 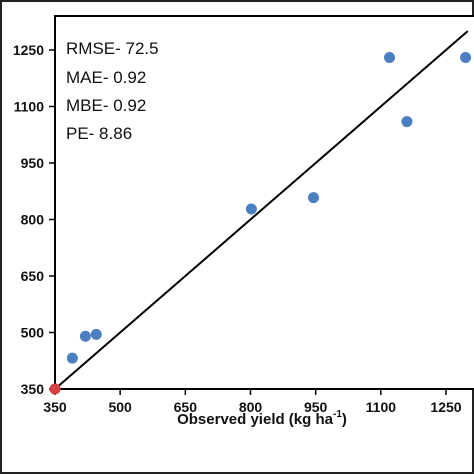 What do you see at coordinates (33, 276) in the screenshot?
I see `y-tick-label: 650` at bounding box center [33, 276].